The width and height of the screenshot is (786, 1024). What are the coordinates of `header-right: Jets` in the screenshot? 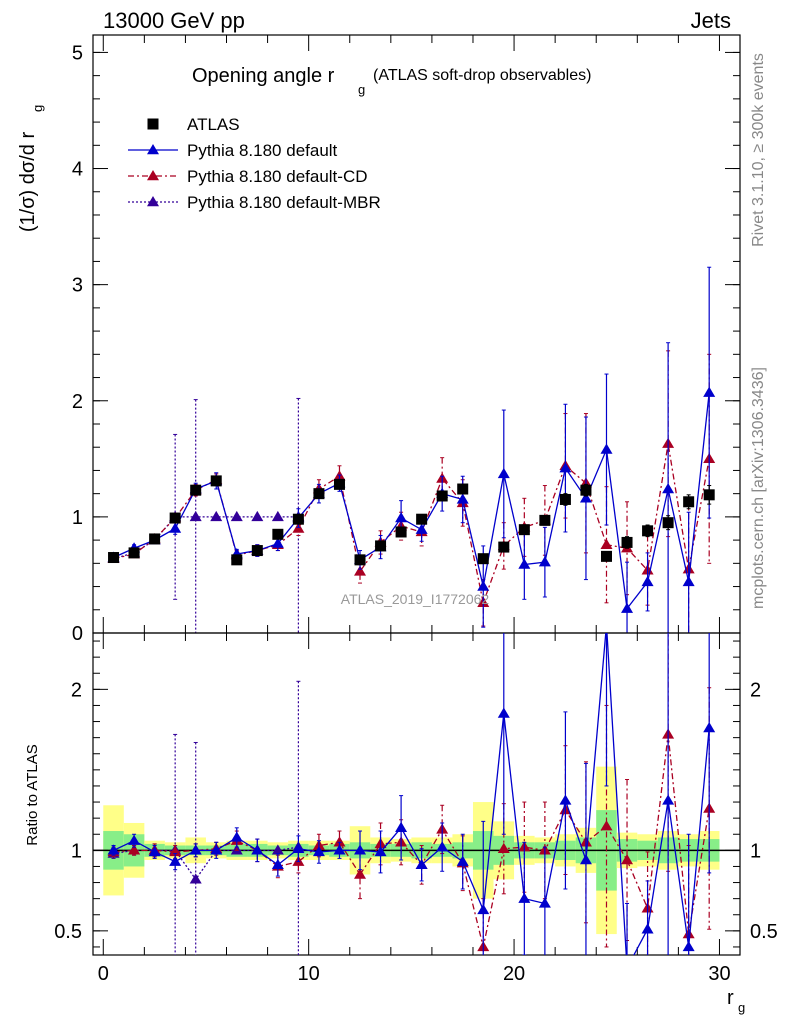 It's located at (711, 20).